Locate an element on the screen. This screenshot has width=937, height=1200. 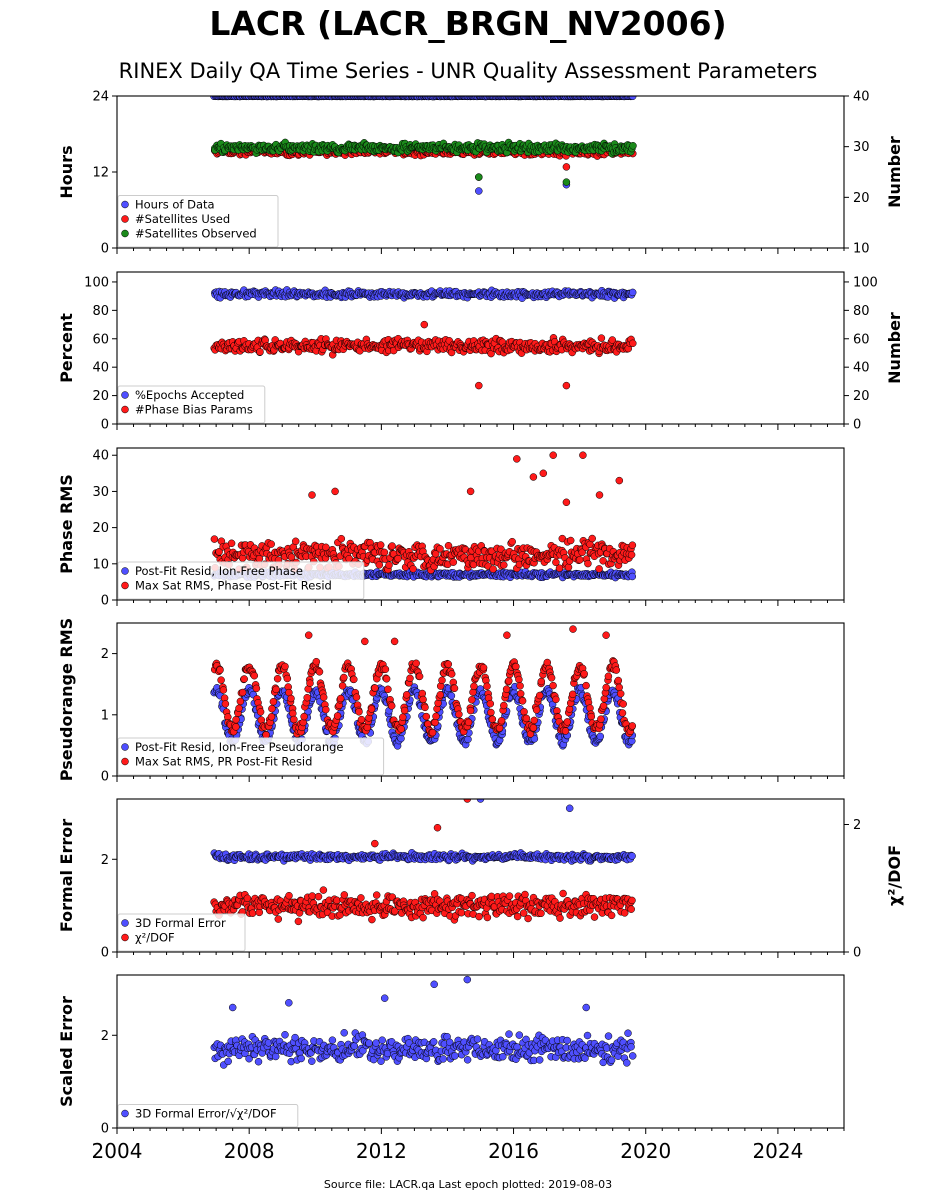
y-tick-label: 40 is located at coordinates (100, 368).